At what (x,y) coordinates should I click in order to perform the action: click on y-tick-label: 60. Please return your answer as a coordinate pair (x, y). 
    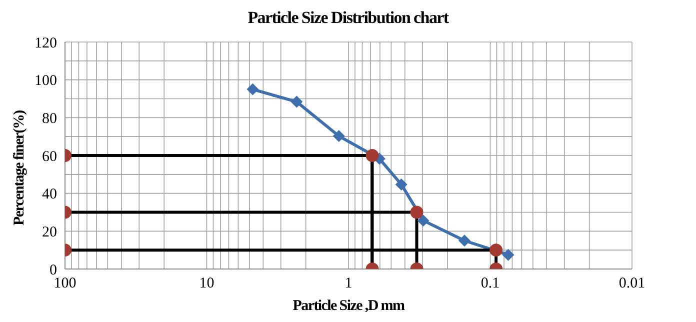
    Looking at the image, I should click on (49, 156).